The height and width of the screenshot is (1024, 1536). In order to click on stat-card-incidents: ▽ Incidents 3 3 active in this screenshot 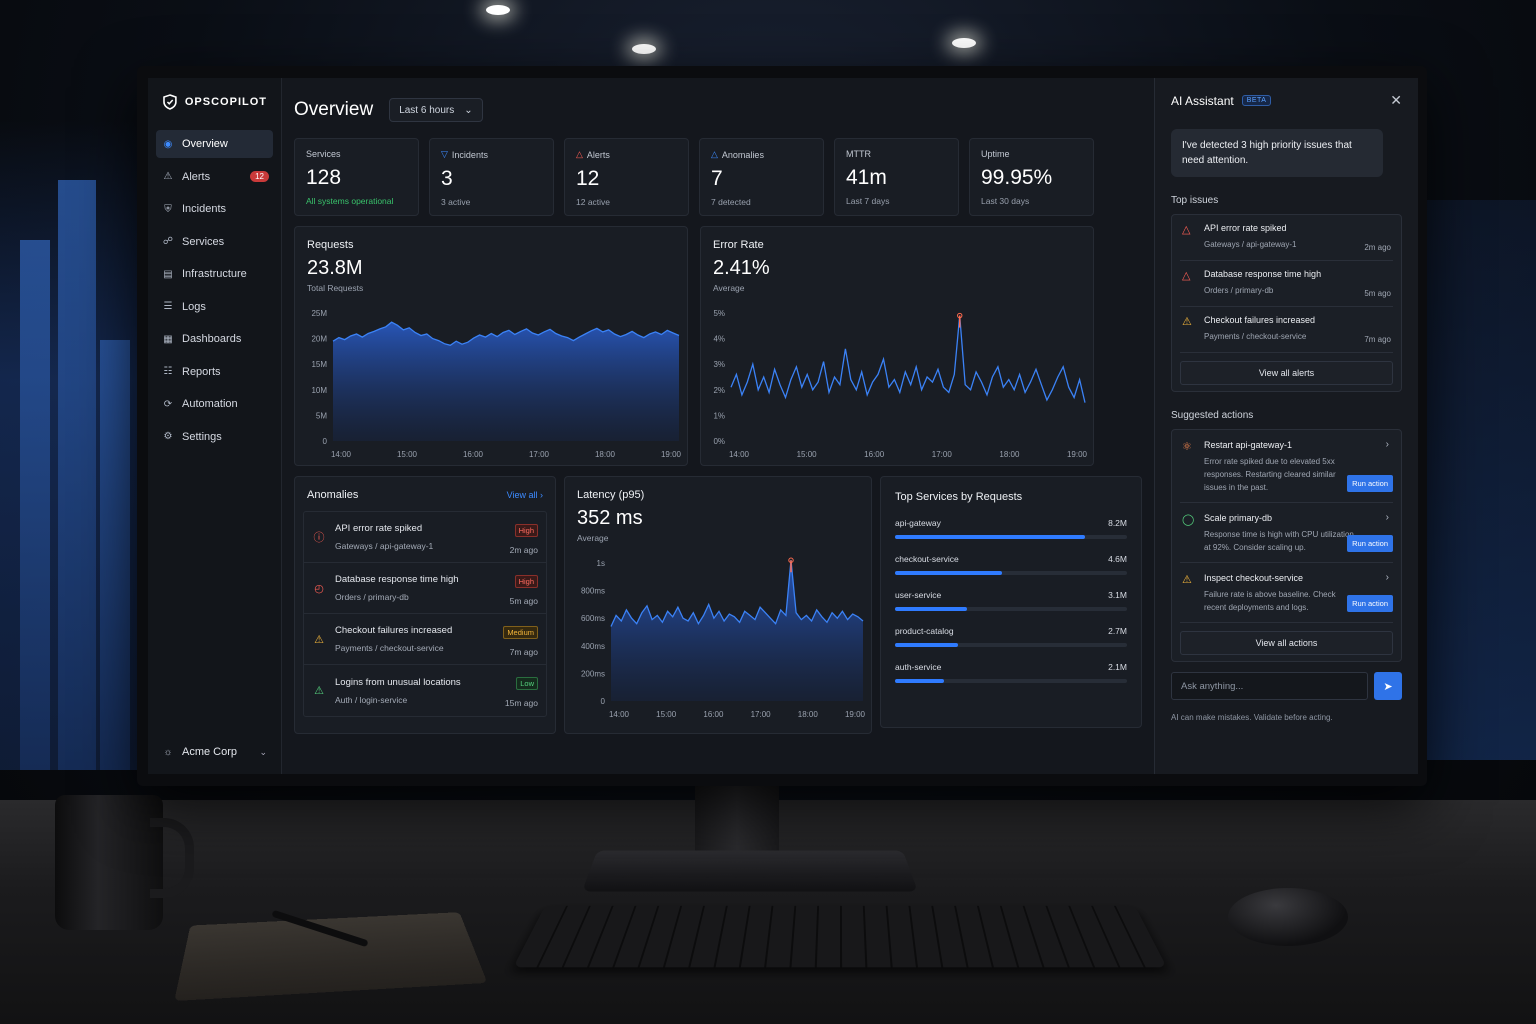, I will do `click(491, 177)`.